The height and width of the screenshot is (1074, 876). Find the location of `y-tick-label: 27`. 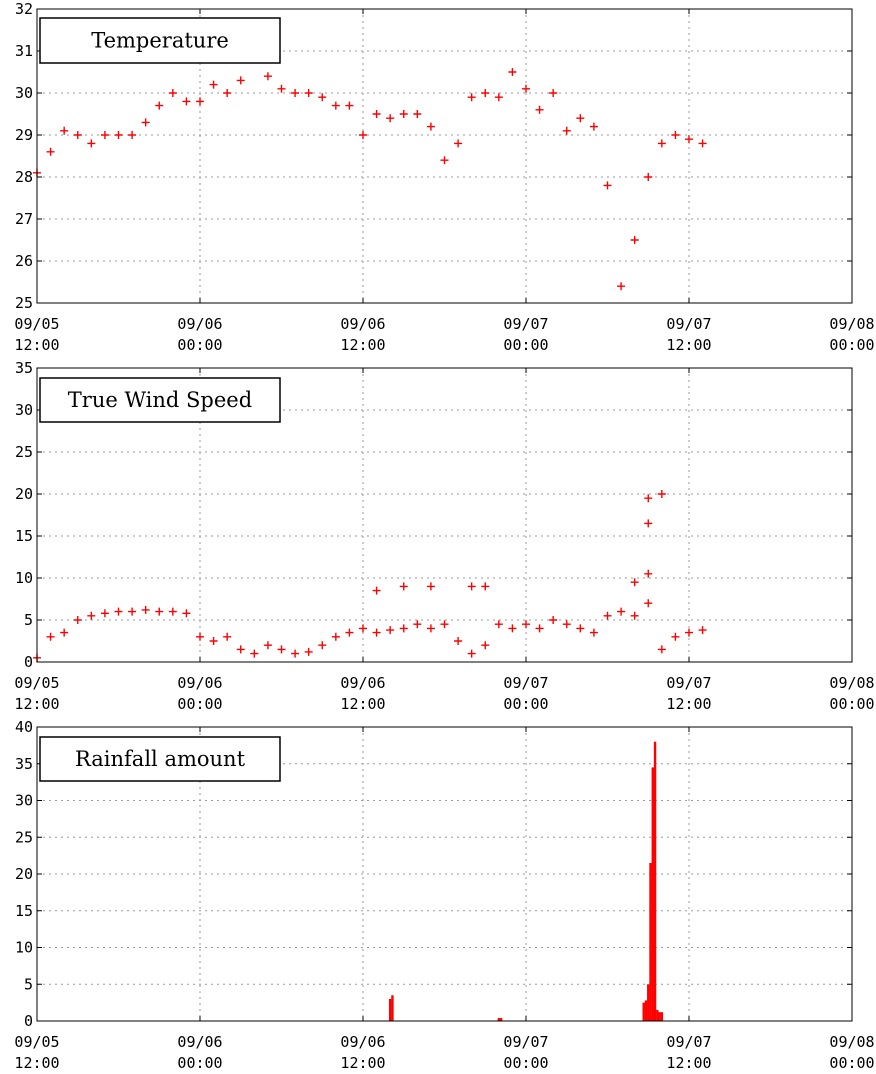

y-tick-label: 27 is located at coordinates (24, 219).